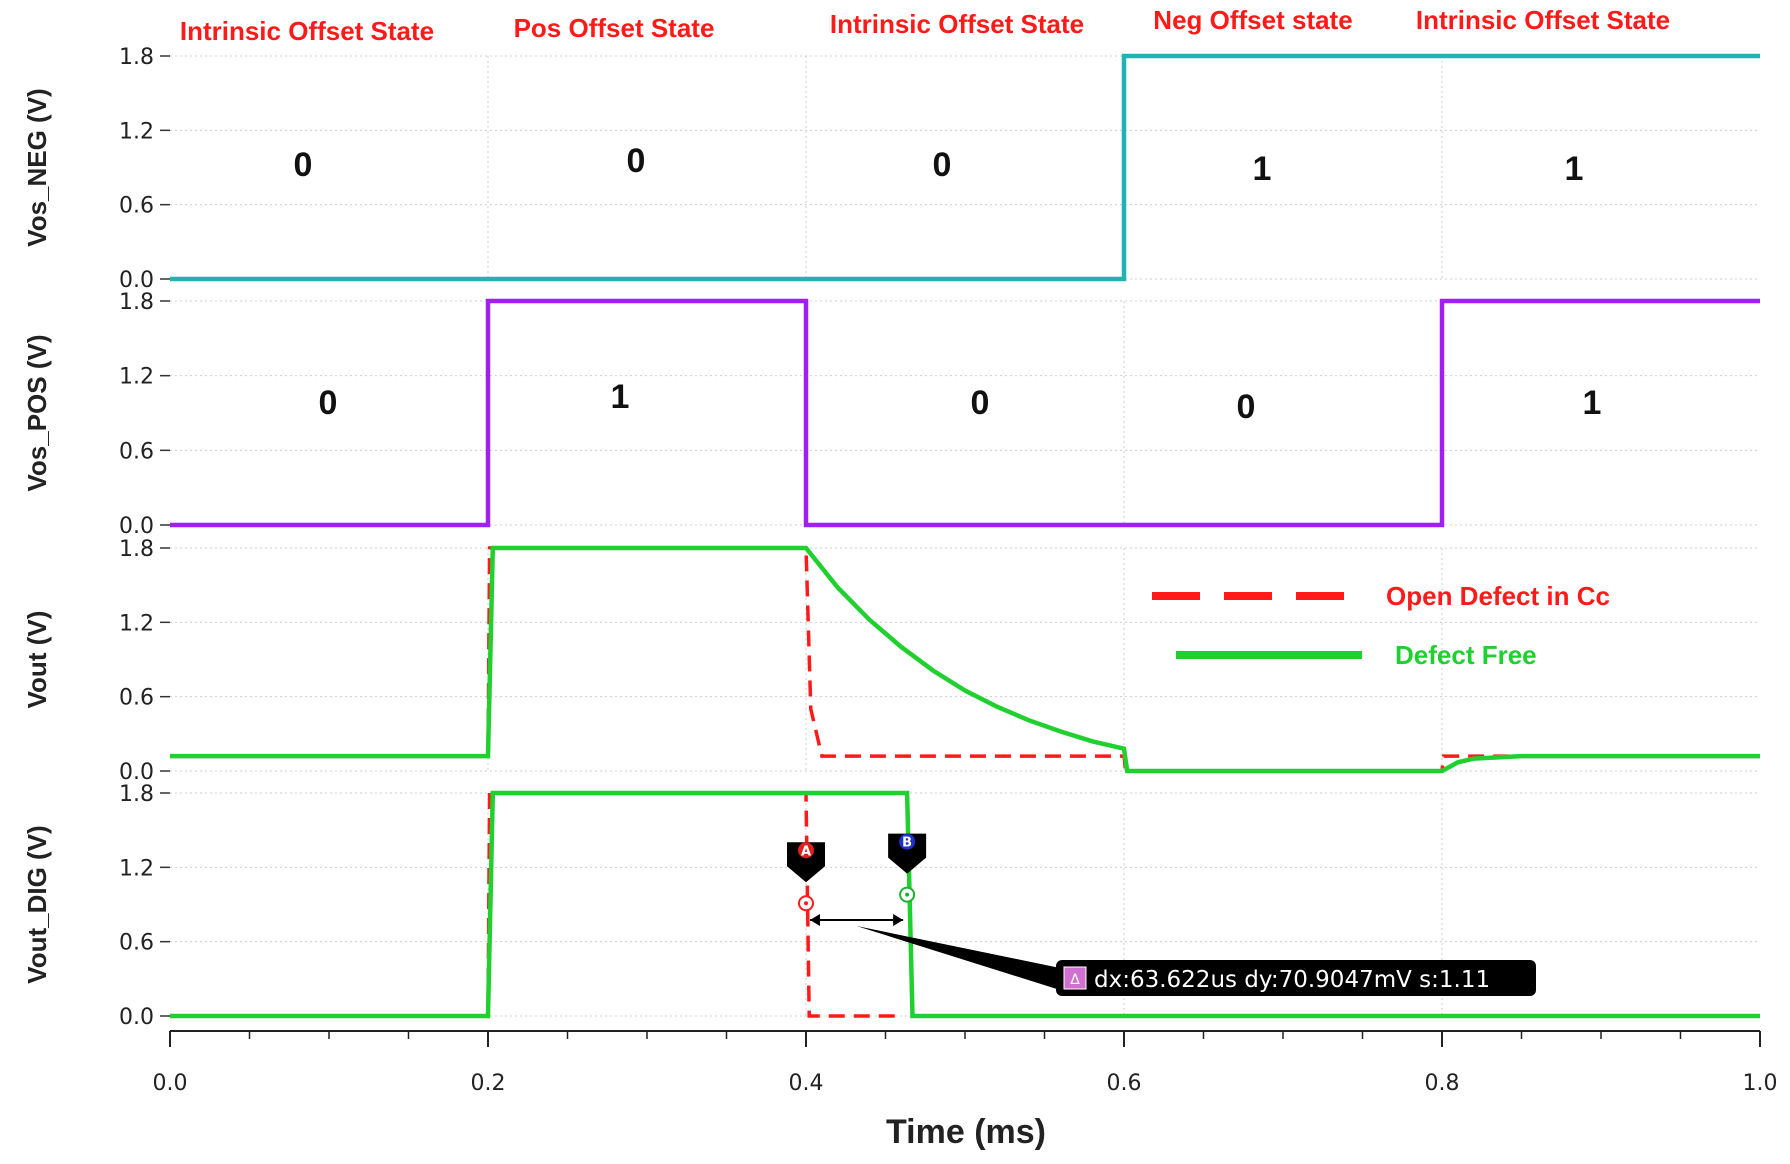  I want to click on x-axis: 0.0 0.2 0.4 0.6 0.8 1.0, so click(965, 1063).